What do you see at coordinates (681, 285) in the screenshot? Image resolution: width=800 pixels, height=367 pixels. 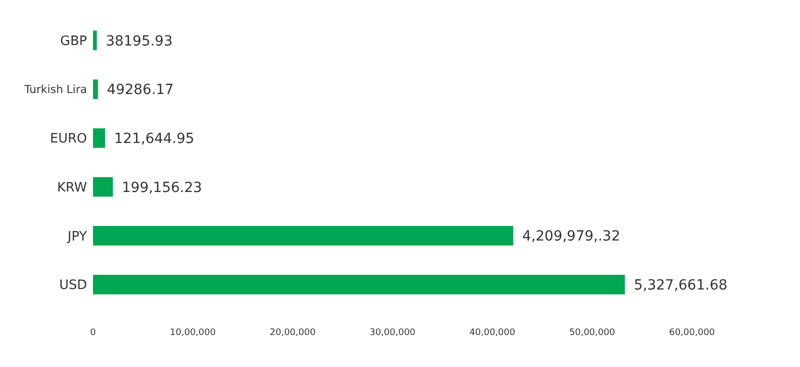 I see `data-label: 5,327,661.68` at bounding box center [681, 285].